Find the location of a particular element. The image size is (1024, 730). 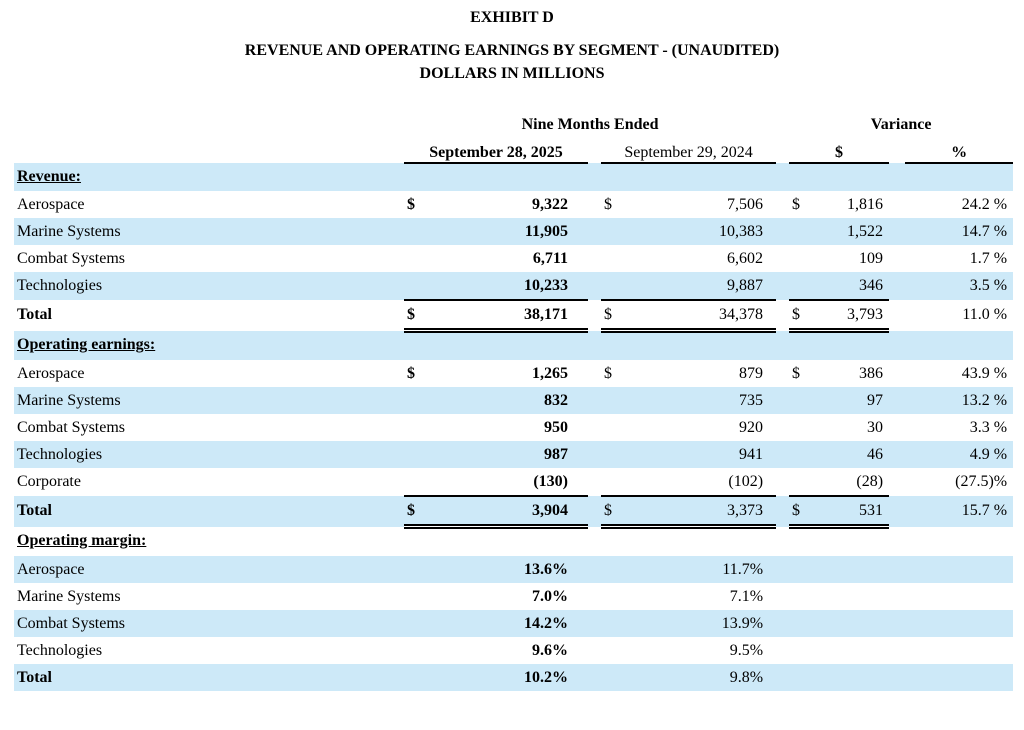

table-row: Aerospace $1,265 $879 $386 43.9 % is located at coordinates (513, 373).